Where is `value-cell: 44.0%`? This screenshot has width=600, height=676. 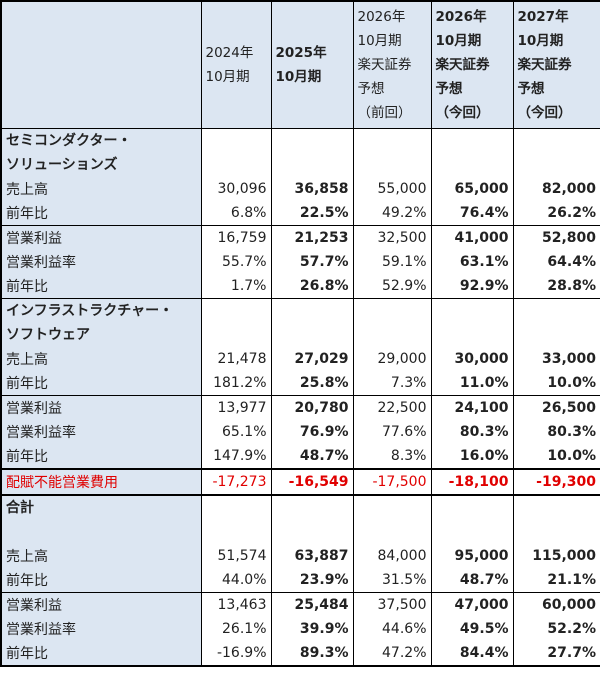
value-cell: 44.0% is located at coordinates (236, 580).